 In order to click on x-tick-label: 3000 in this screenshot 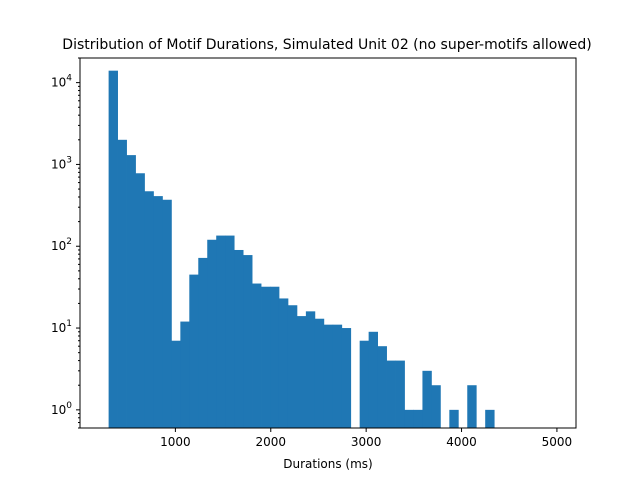, I will do `click(366, 442)`.